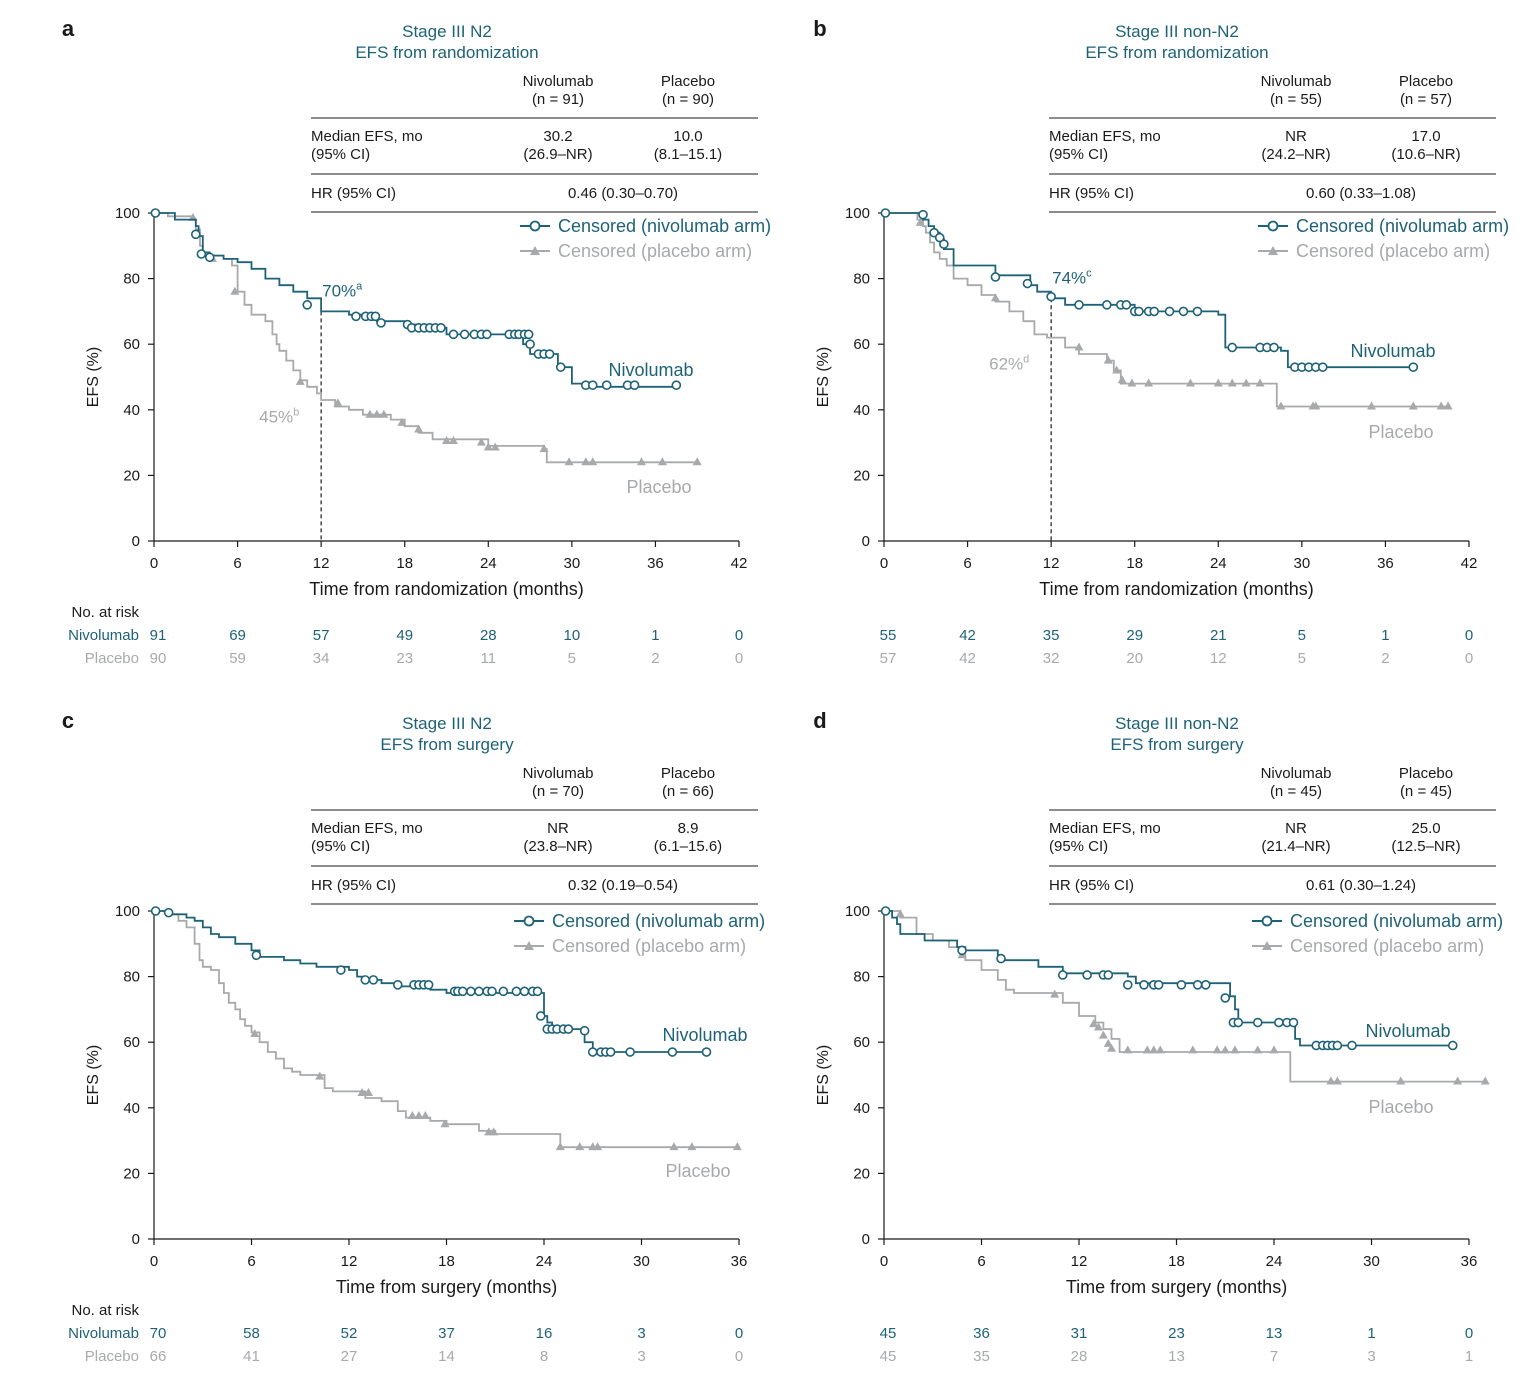 The width and height of the screenshot is (1528, 1378). Describe the element at coordinates (1361, 193) in the screenshot. I see `hazard-ratio: 0.60 (0.33–1.08)` at that location.